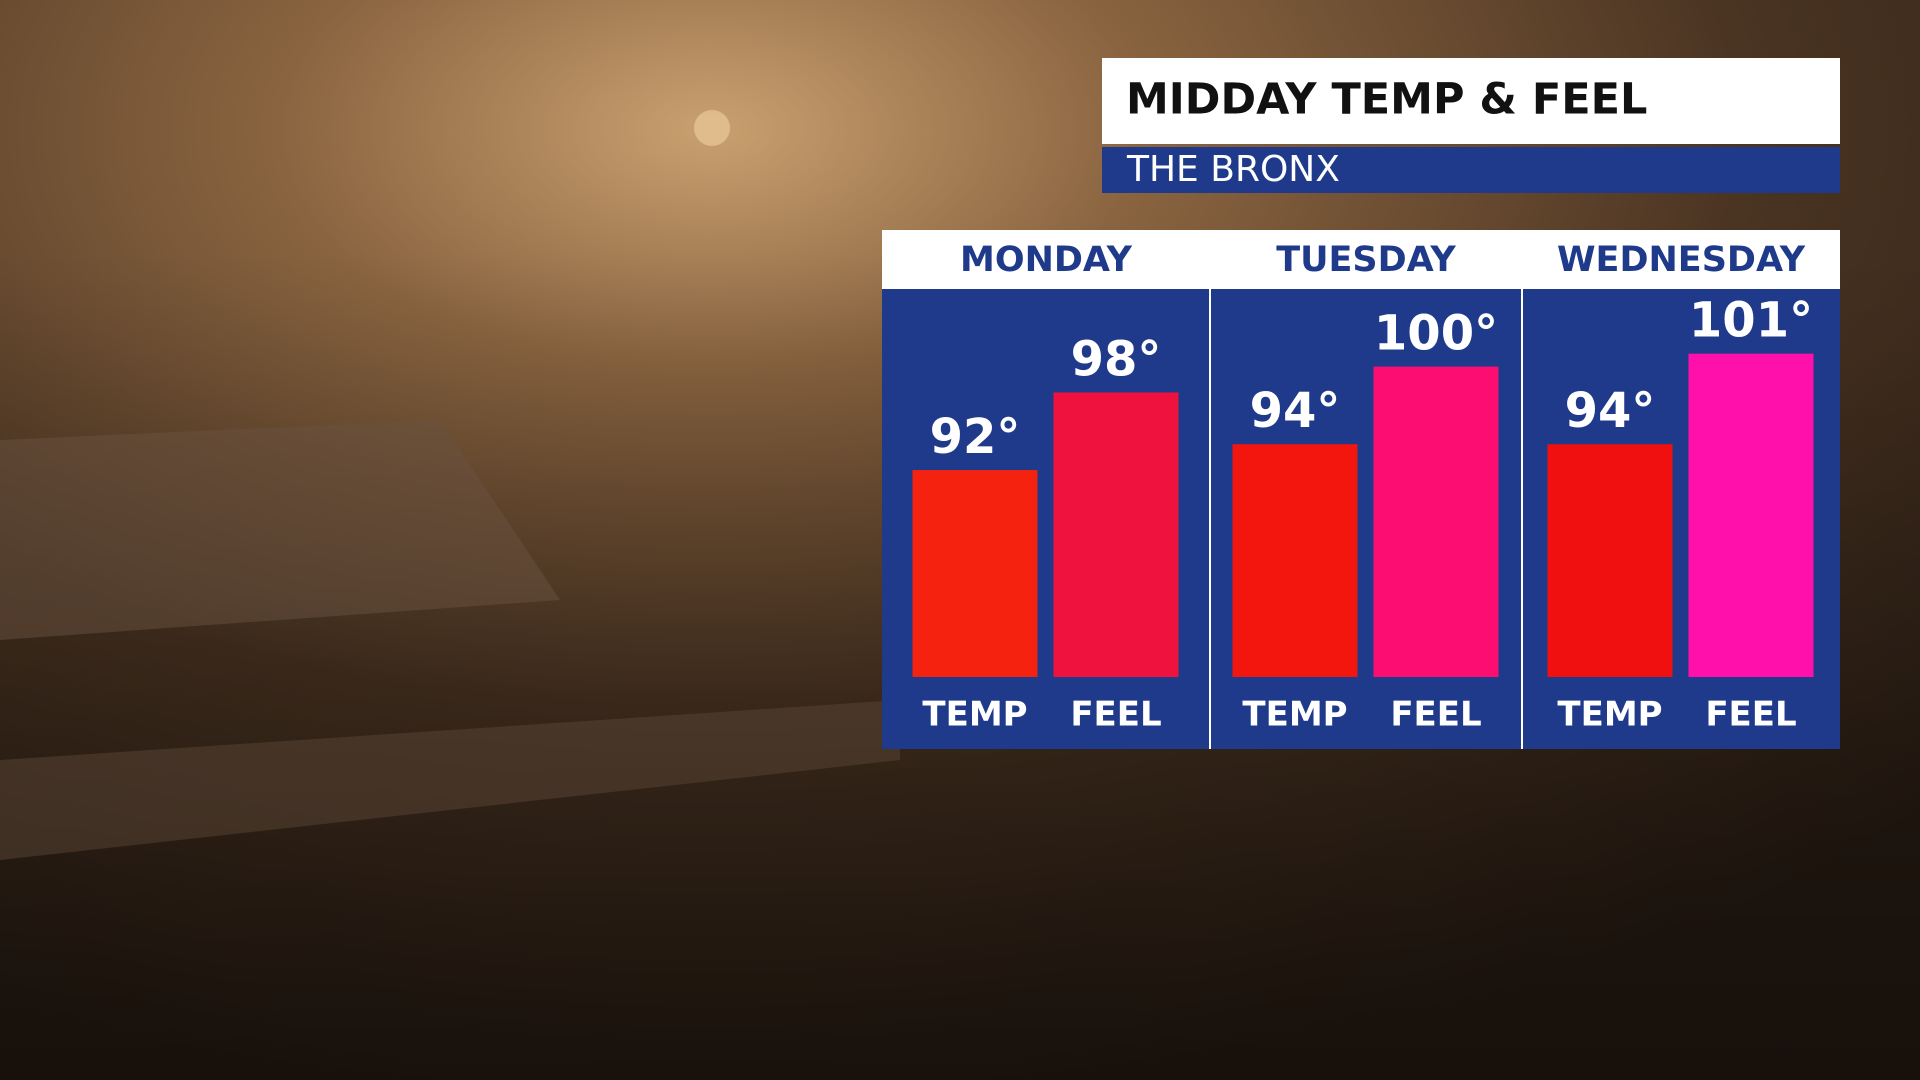 This screenshot has width=1920, height=1080. What do you see at coordinates (1751, 321) in the screenshot?
I see `value-label: 101°` at bounding box center [1751, 321].